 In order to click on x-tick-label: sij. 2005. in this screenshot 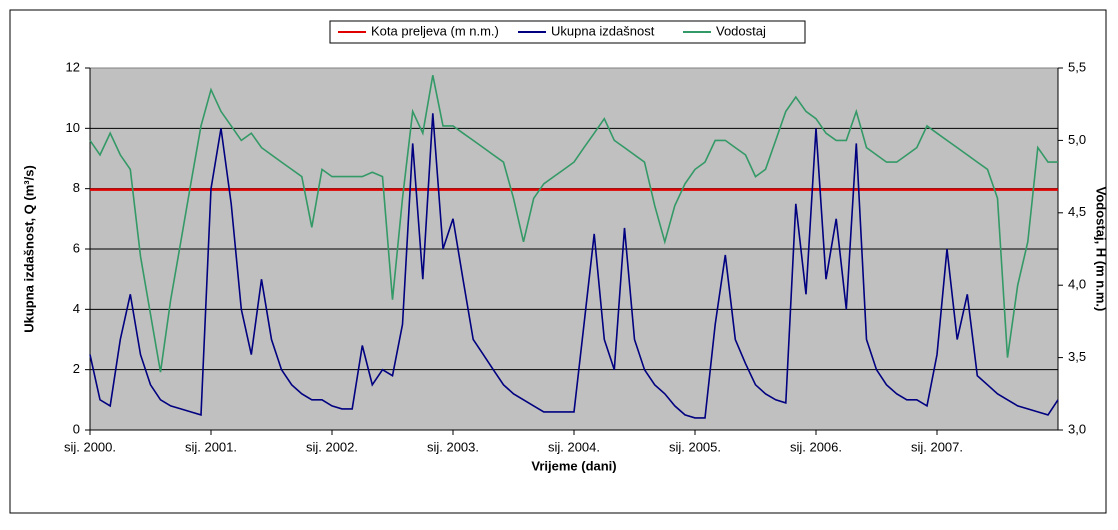, I will do `click(695, 446)`.